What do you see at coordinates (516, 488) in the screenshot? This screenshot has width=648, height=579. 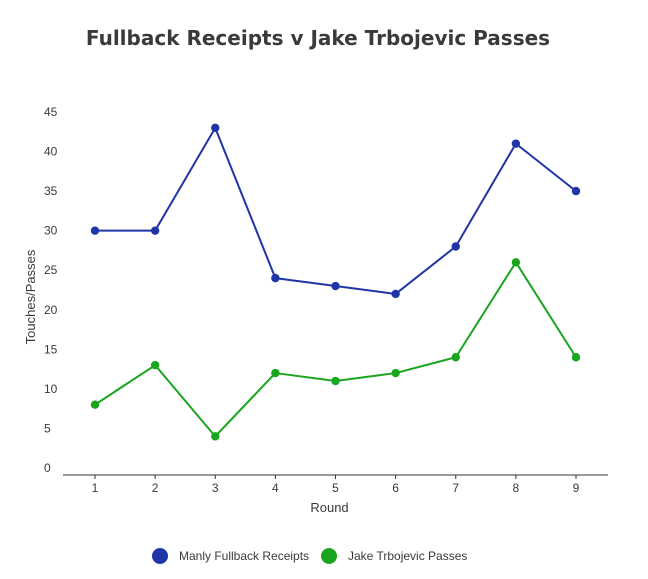 I see `x-tick-label: 8` at bounding box center [516, 488].